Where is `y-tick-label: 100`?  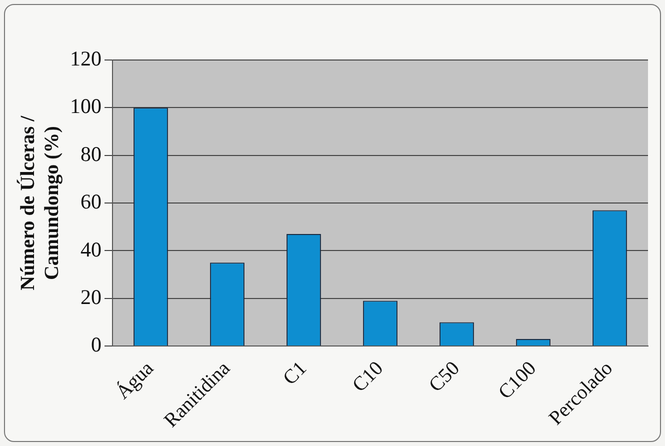
y-tick-label: 100 is located at coordinates (86, 106).